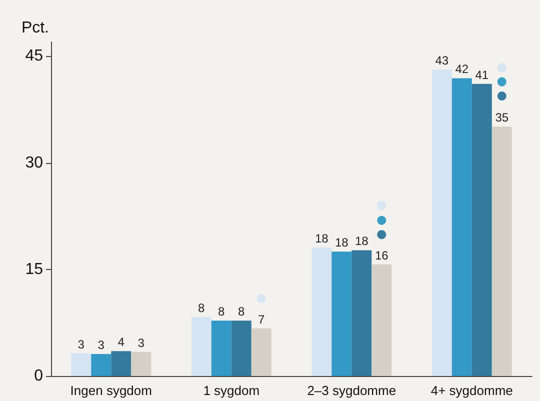  Describe the element at coordinates (442, 61) in the screenshot. I see `data-label: 43` at that location.